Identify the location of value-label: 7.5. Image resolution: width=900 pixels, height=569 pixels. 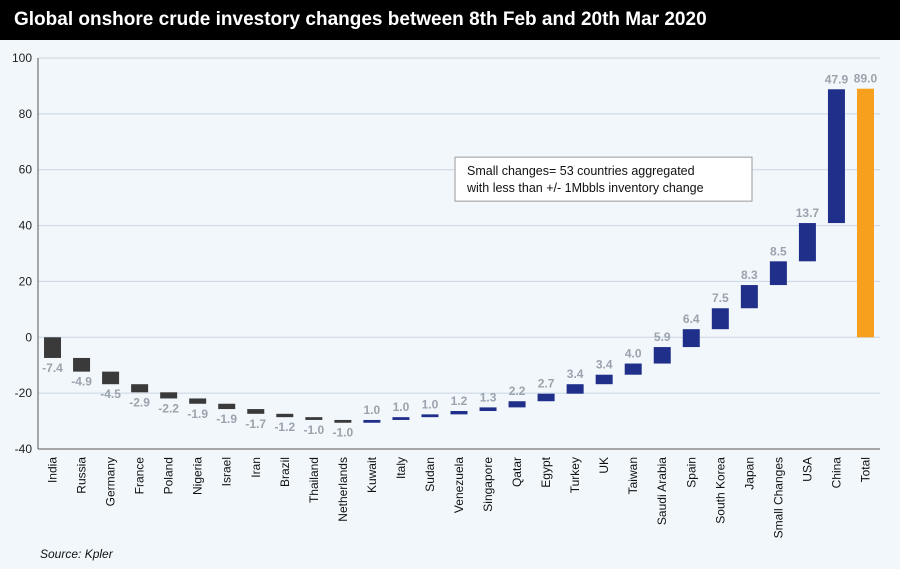
(720, 298).